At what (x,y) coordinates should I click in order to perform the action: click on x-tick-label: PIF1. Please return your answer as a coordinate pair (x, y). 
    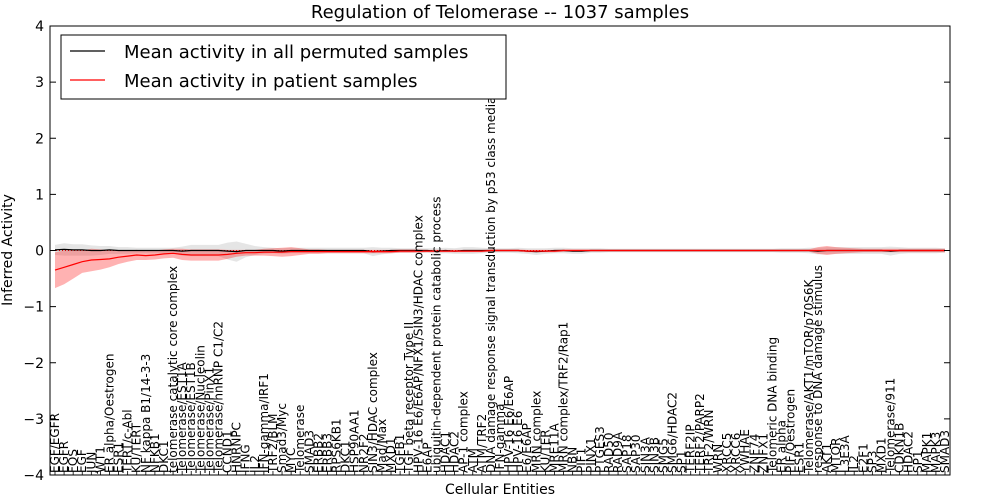
    Looking at the image, I should click on (582, 460).